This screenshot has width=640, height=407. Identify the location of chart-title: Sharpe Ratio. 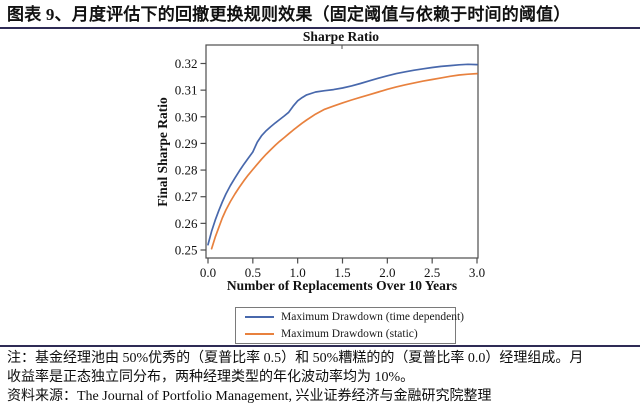
(341, 36).